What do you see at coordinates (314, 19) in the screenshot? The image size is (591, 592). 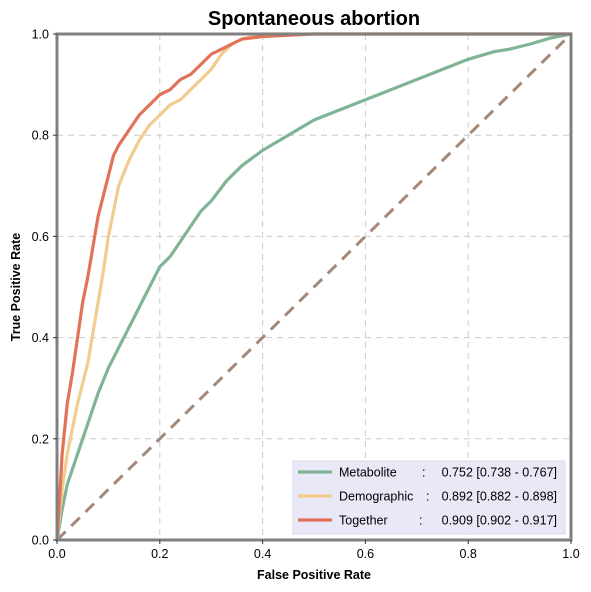 I see `chart-title: Spontaneous abortion` at bounding box center [314, 19].